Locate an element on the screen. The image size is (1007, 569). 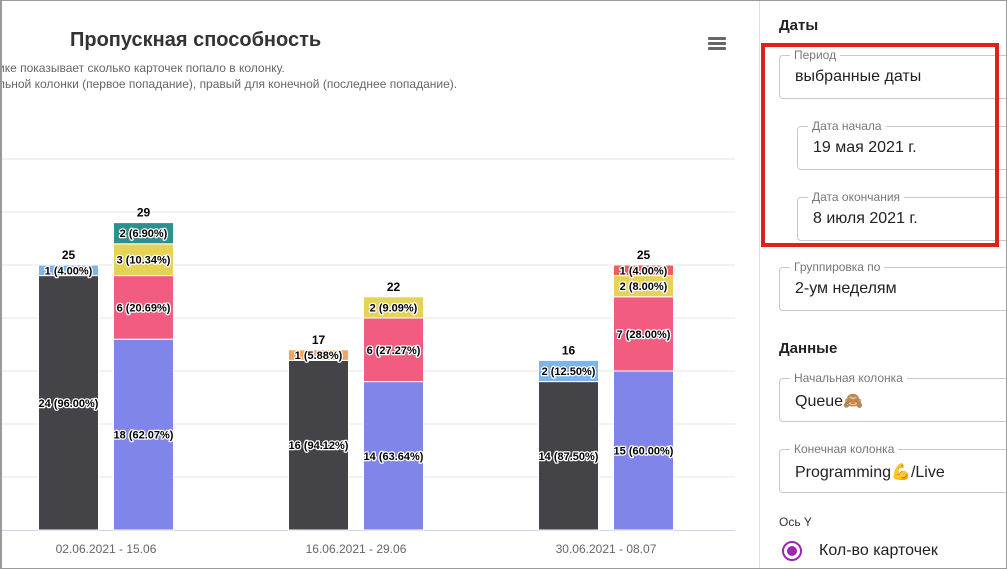
grouping-value: 2-ум неделям is located at coordinates (846, 288).